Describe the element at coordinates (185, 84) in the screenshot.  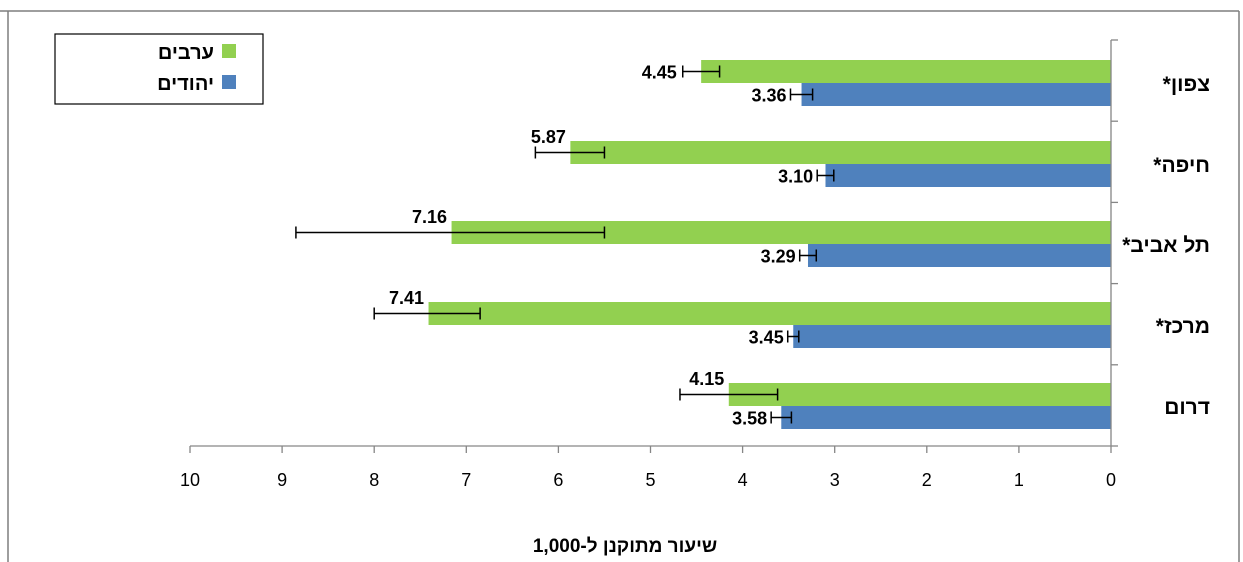
I see `legend-label-jews: יהודים` at that location.